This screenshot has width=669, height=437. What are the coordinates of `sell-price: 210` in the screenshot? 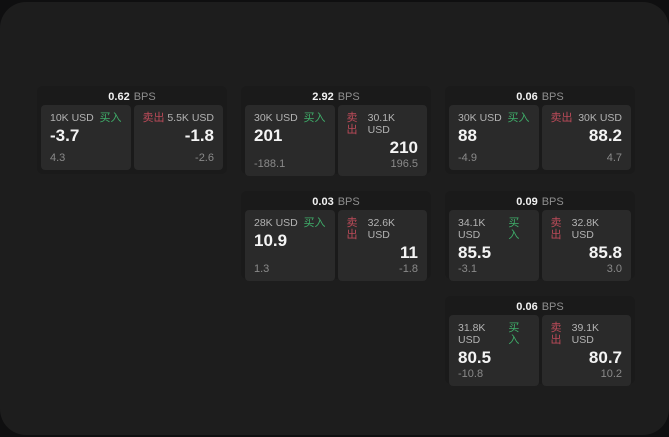 It's located at (403, 147).